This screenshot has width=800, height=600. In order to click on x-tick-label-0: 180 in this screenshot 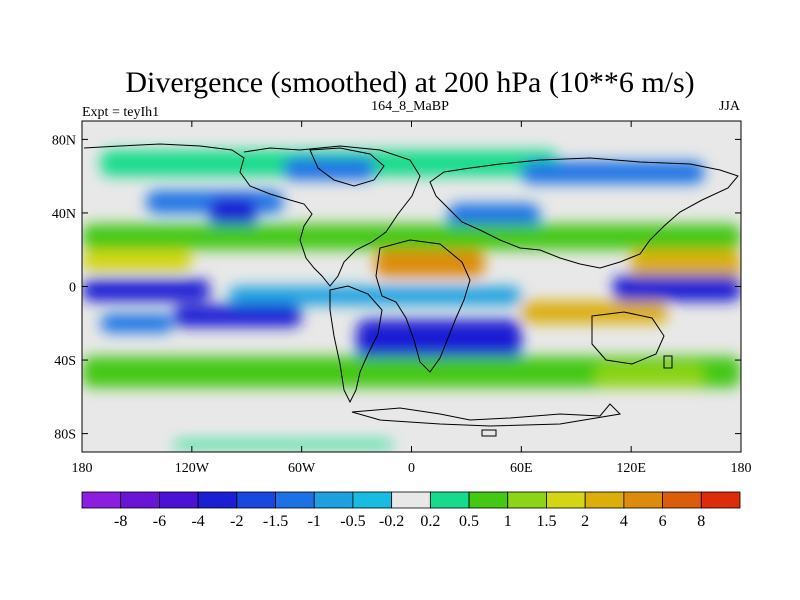, I will do `click(82, 468)`.